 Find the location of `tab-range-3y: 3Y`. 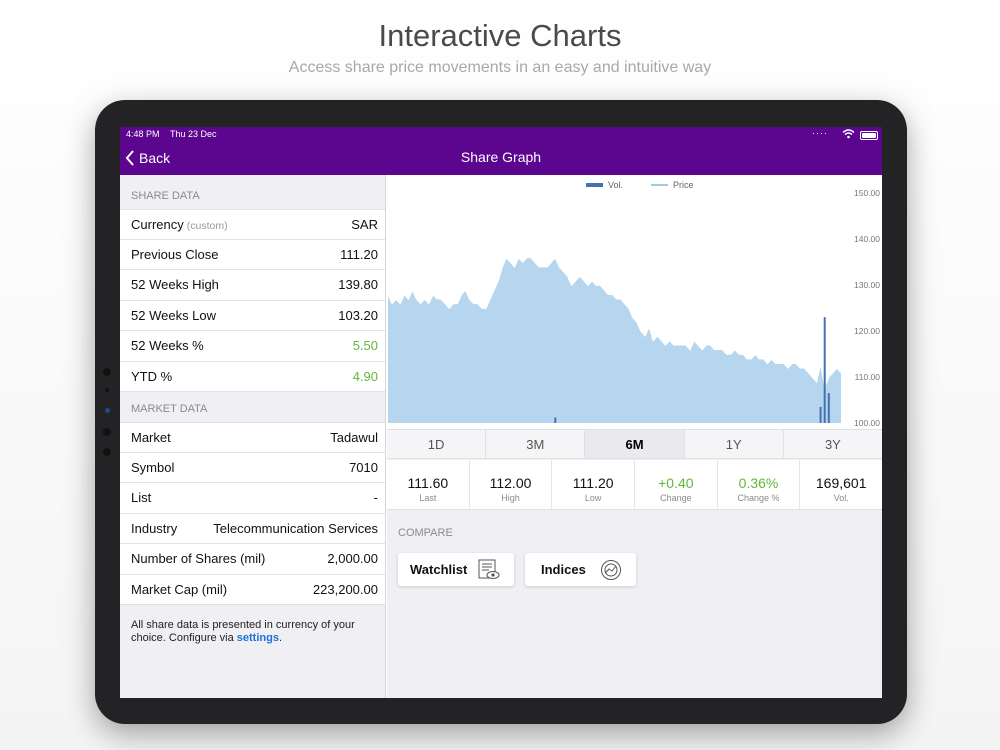

tab-range-3y: 3Y is located at coordinates (832, 444).